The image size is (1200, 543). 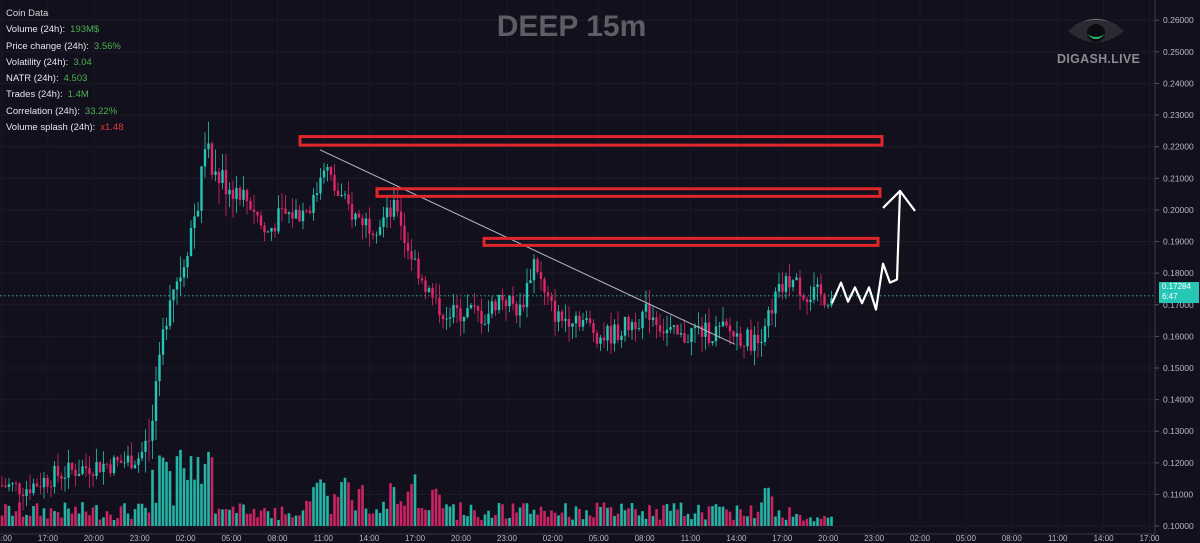 I want to click on countdown-value: 6:47, so click(x=1170, y=296).